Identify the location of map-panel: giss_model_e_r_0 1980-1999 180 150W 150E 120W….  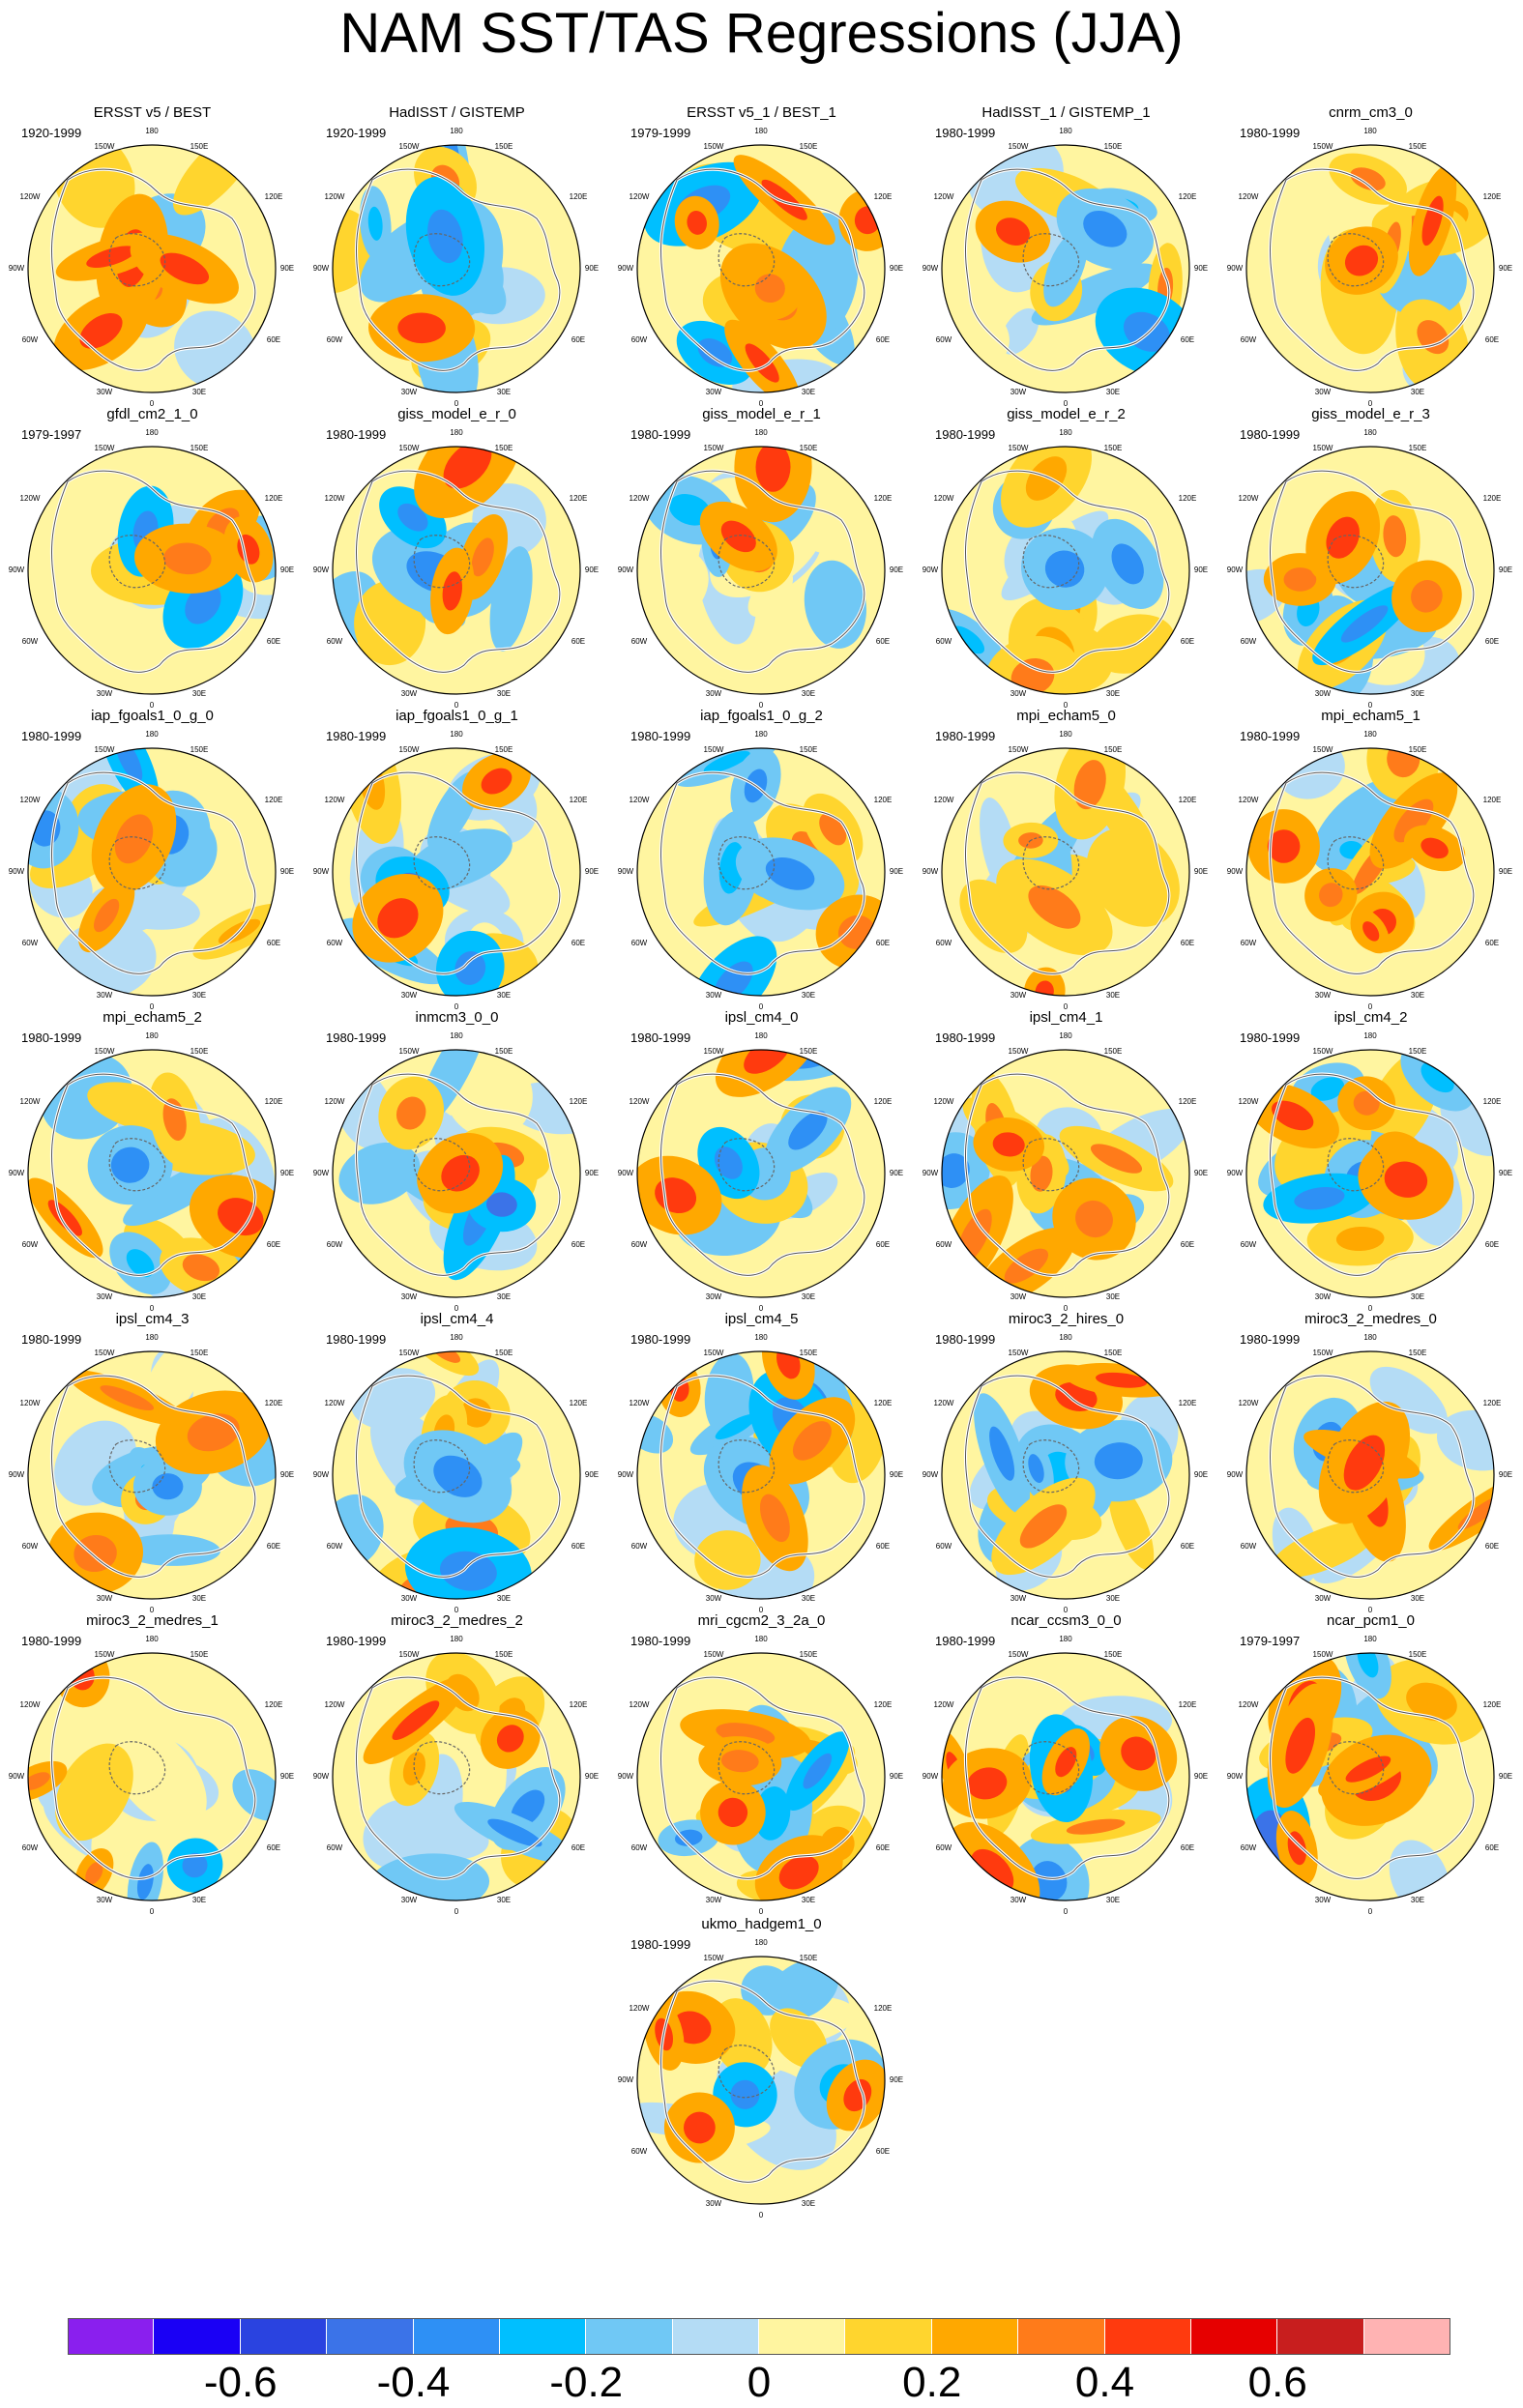
(457, 565).